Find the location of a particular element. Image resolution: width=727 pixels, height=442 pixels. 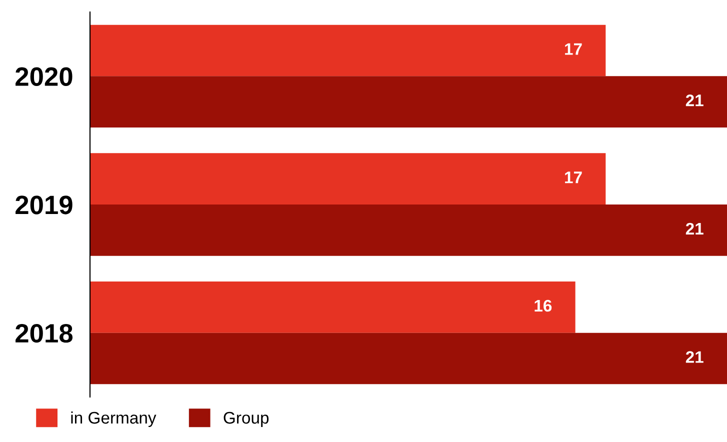

y-tick-label: 2019 is located at coordinates (44, 205).